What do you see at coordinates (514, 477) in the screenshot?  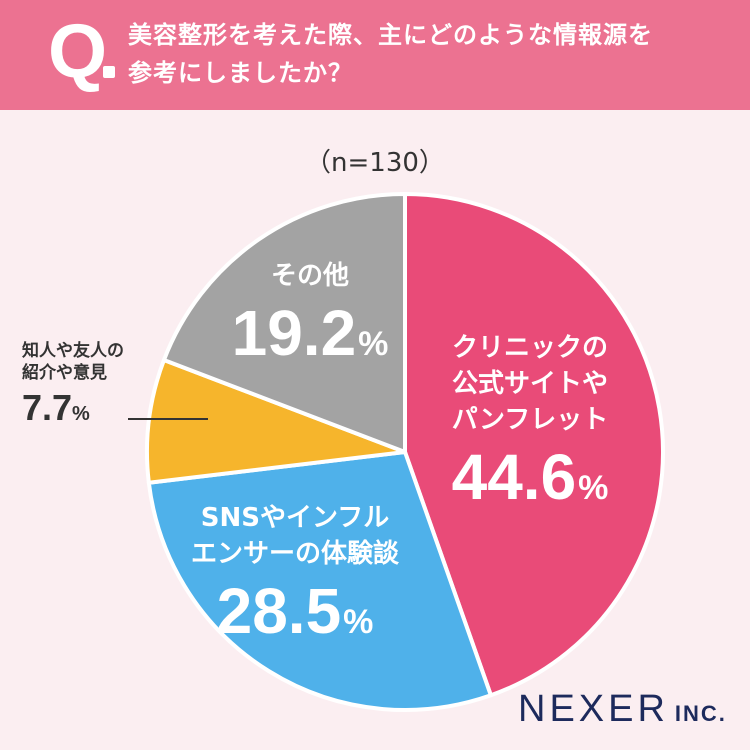 I see `clinic-value-number: 44.6` at bounding box center [514, 477].